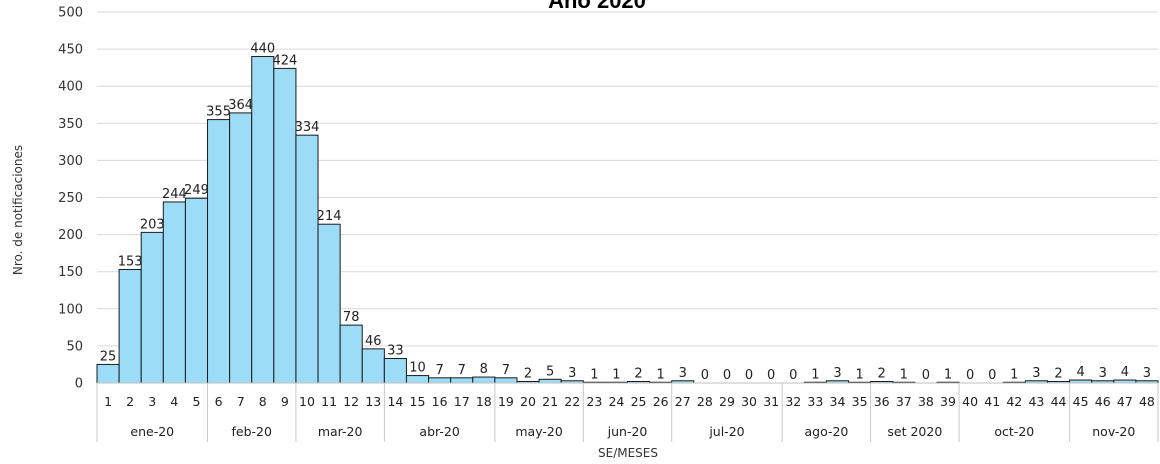  What do you see at coordinates (948, 401) in the screenshot?
I see `x-tick-label: 39` at bounding box center [948, 401].